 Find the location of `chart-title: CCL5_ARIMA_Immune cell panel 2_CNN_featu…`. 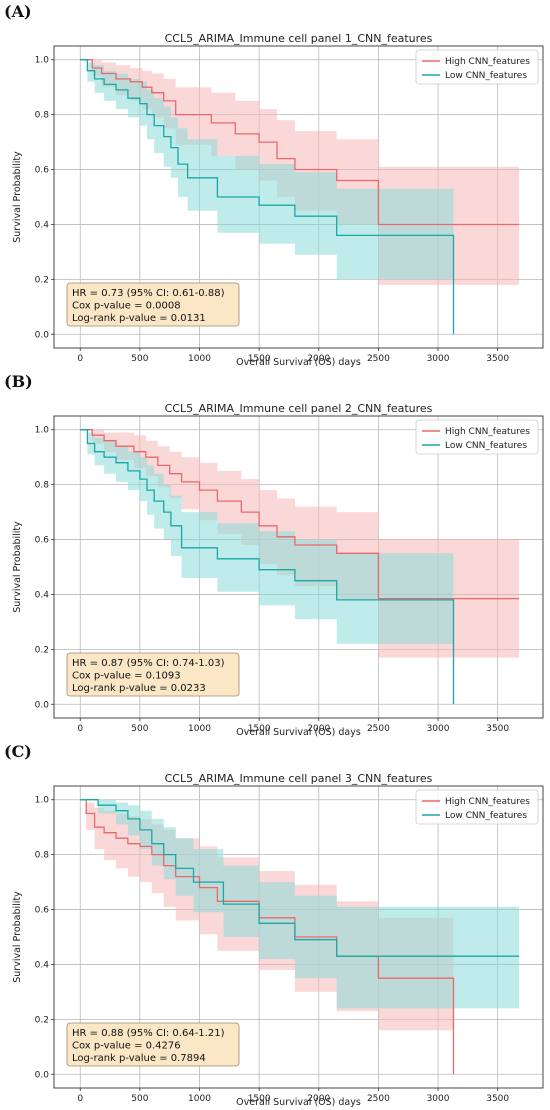

chart-title: CCL5_ARIMA_Immune cell panel 2_CNN_featu… is located at coordinates (299, 408).